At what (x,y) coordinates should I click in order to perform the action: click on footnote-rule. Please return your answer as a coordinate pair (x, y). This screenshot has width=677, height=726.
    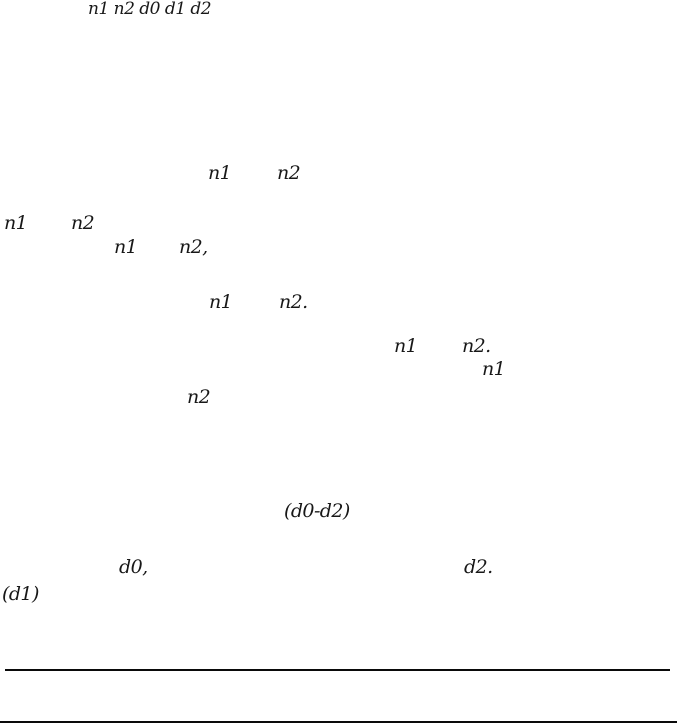
    Looking at the image, I should click on (337, 670).